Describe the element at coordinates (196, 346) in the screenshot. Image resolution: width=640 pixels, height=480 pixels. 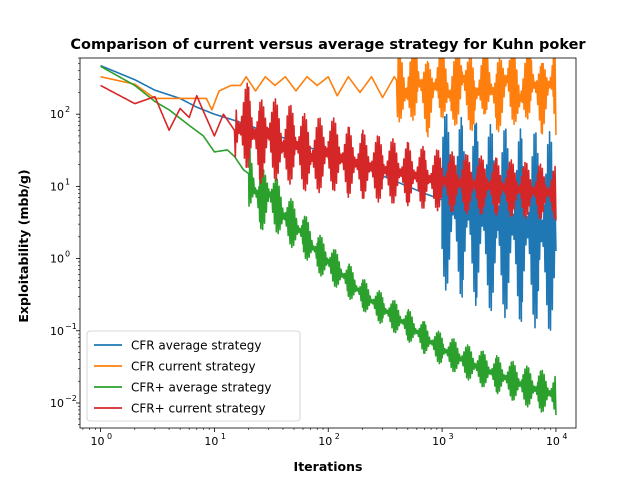
I see `legend-label: CFR average strategy` at that location.